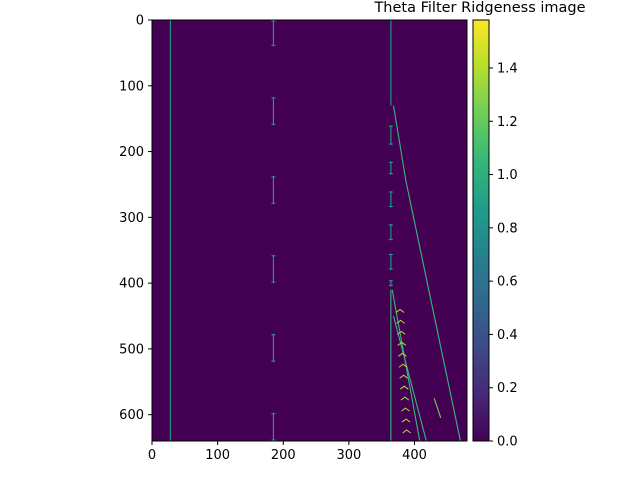 Image resolution: width=640 pixels, height=480 pixels. I want to click on colorbar-tick-label: 1.4, so click(507, 68).